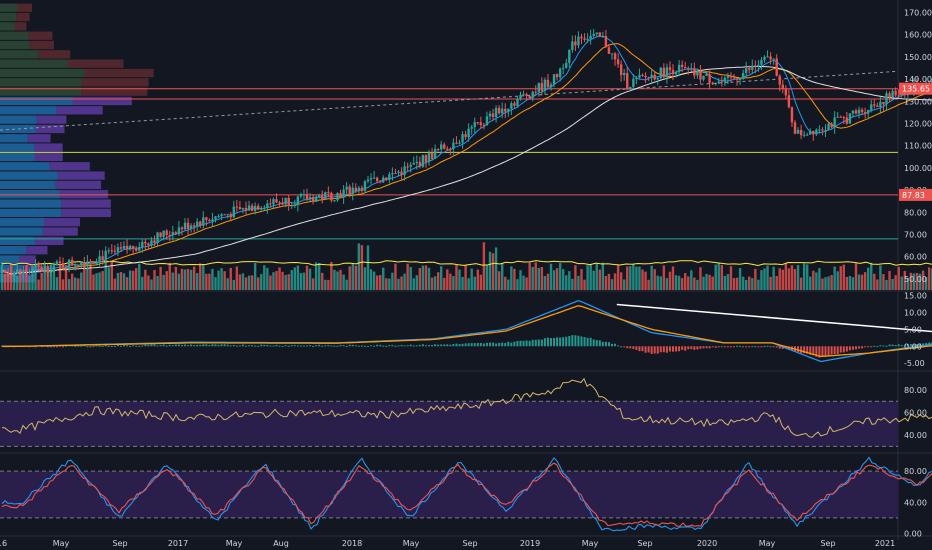  Describe the element at coordinates (767, 543) in the screenshot. I see `time-tick-label: May` at that location.